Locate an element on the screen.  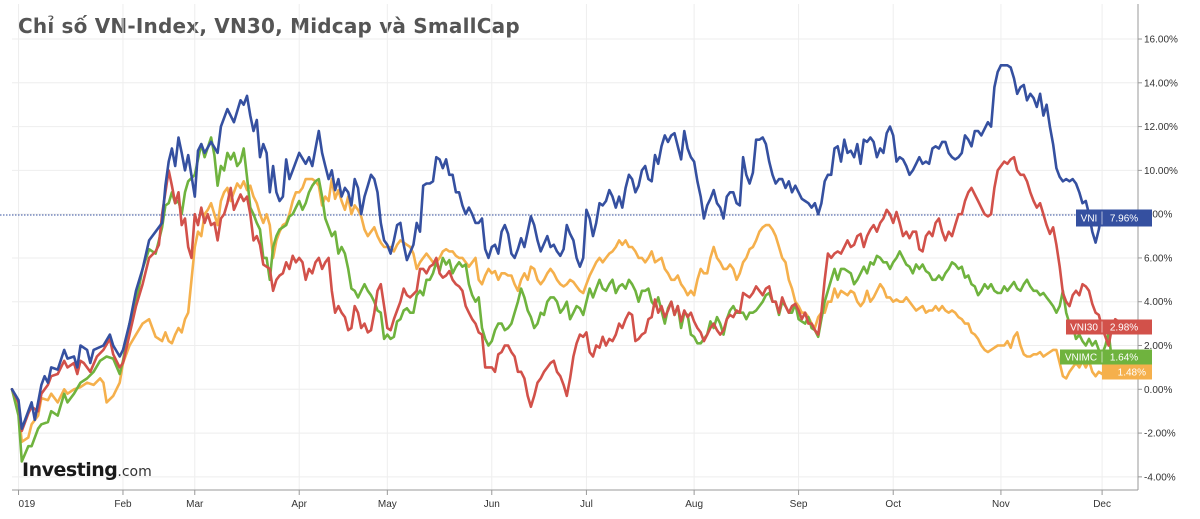
watermark-suffix: .com is located at coordinates (134, 472).